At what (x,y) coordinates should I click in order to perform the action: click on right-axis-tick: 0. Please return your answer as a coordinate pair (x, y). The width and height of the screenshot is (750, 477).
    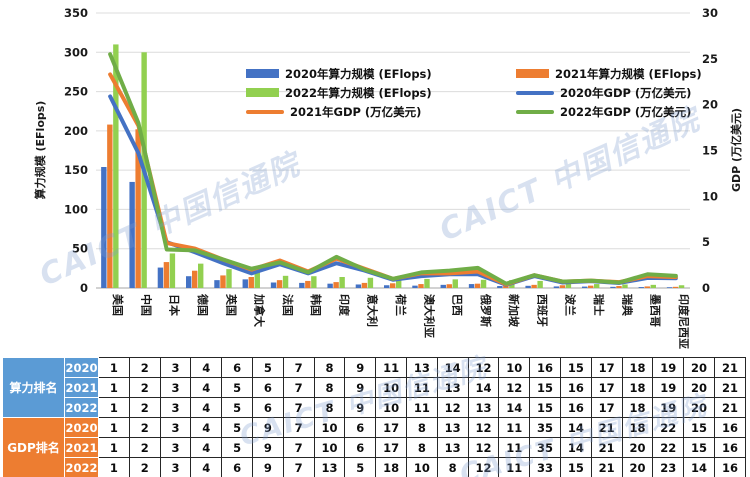
    Looking at the image, I should click on (706, 288).